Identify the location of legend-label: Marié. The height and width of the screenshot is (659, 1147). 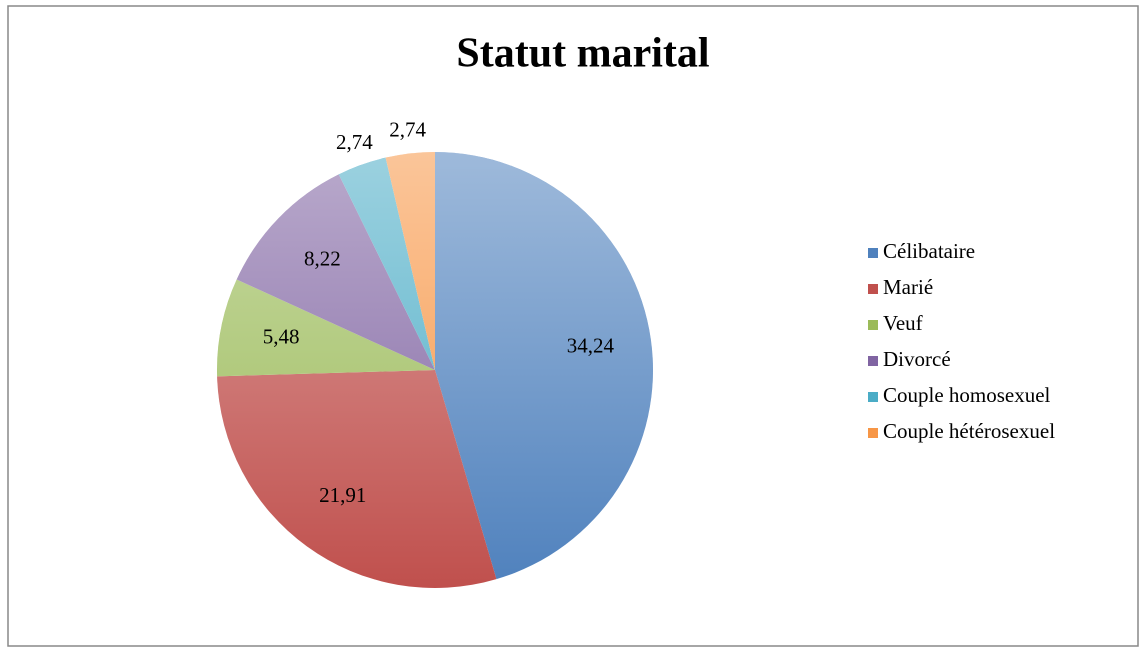
(908, 287).